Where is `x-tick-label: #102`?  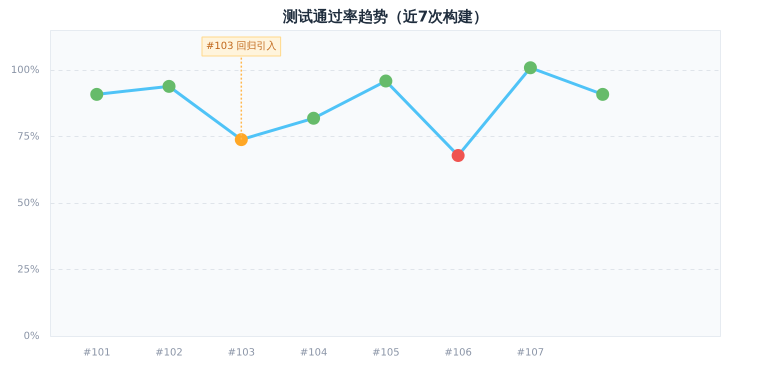 x-tick-label: #102 is located at coordinates (169, 353).